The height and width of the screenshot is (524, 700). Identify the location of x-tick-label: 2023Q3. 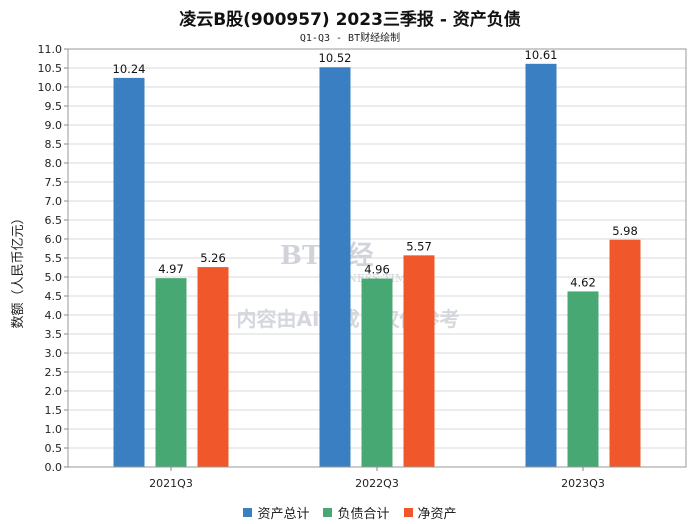
(583, 483).